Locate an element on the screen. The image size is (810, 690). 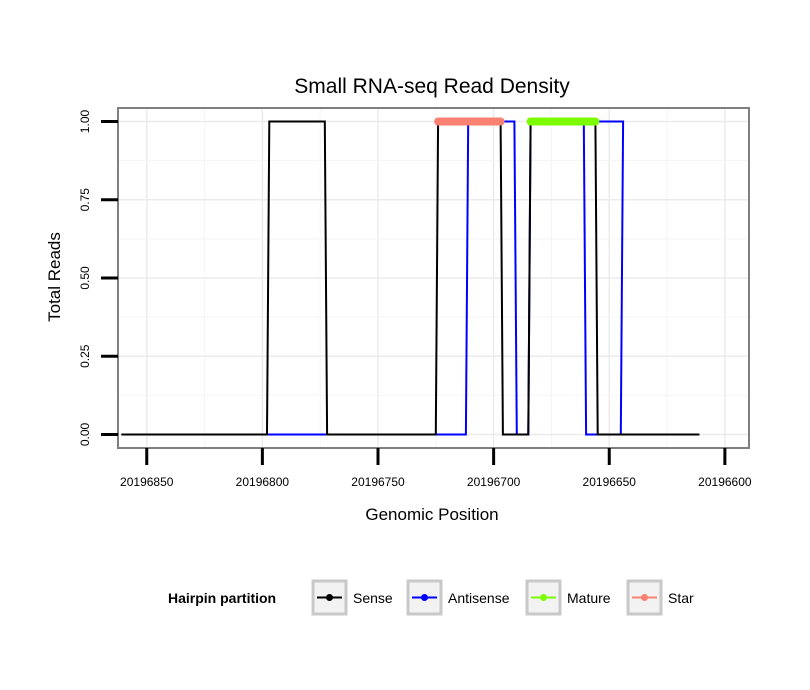
y-tick-label: 1.00 is located at coordinates (85, 122).